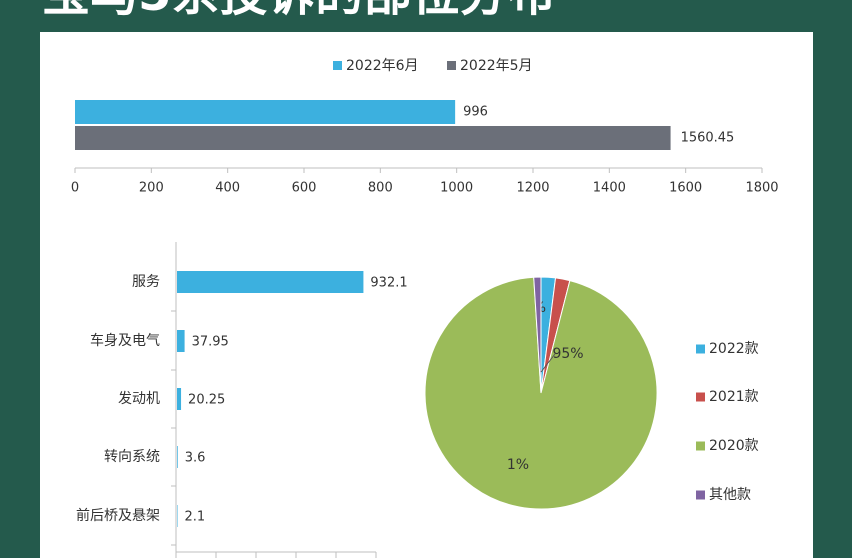 Image resolution: width=852 pixels, height=558 pixels. Describe the element at coordinates (118, 515) in the screenshot. I see `category-label-4: 前后桥及悬架` at that location.